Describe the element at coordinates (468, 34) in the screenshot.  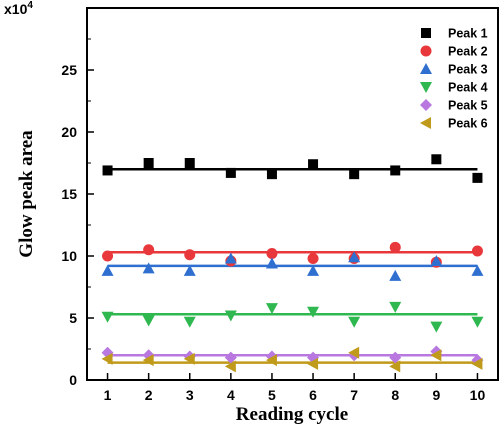
I see `legend-label: Peak 1` at that location.